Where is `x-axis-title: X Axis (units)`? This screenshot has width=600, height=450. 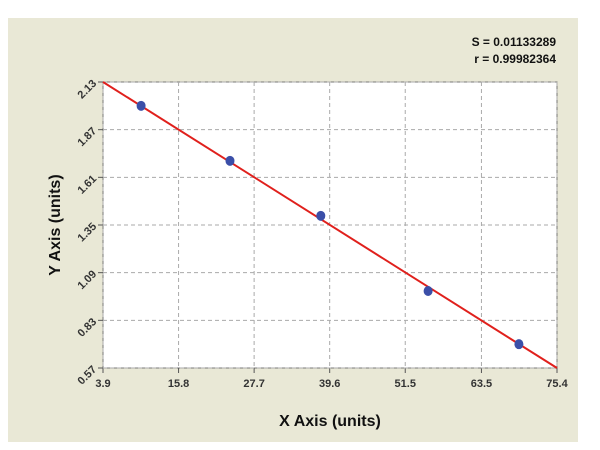
x-axis-title: X Axis (units) is located at coordinates (330, 421).